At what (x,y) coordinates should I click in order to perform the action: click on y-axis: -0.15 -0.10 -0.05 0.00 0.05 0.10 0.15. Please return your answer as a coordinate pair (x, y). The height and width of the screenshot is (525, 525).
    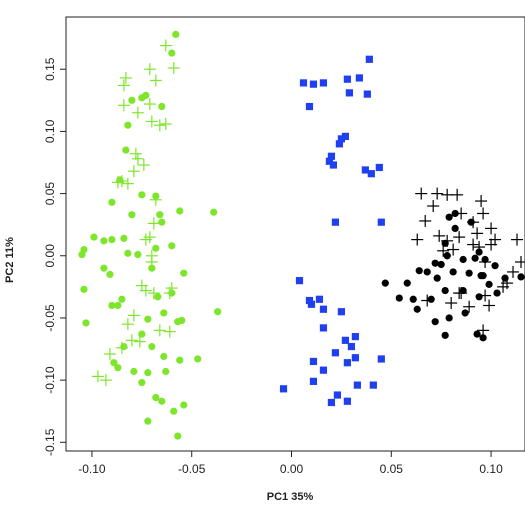
    Looking at the image, I should click on (54, 256).